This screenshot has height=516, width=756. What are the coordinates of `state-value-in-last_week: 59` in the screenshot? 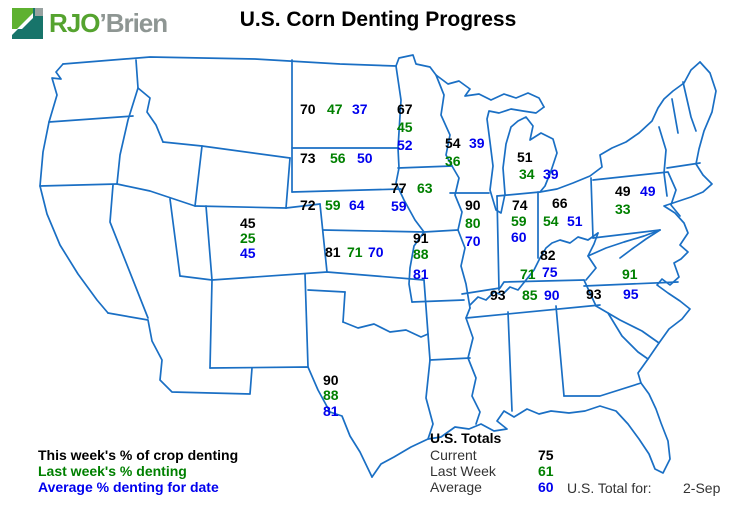 It's located at (519, 221).